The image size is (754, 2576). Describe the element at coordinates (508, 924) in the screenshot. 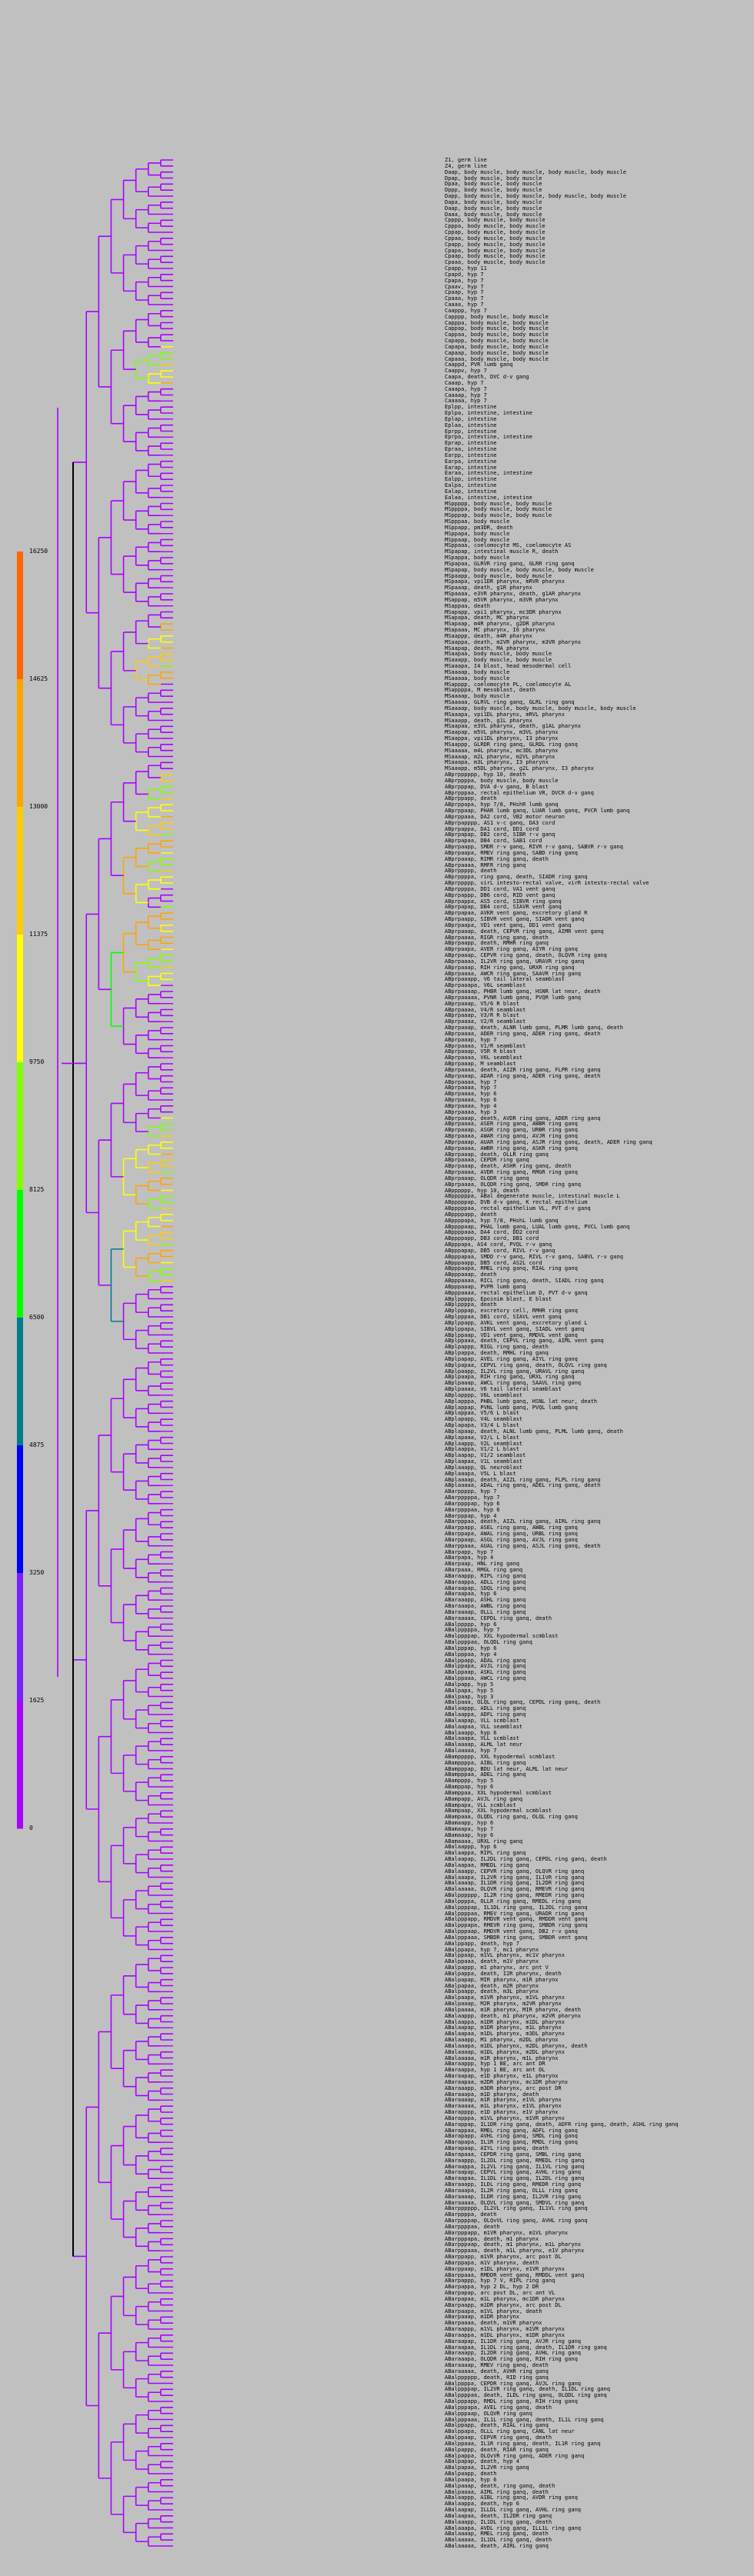

I see `leaf-label: ABprpaapa, VD1 vent ganq, DD1 vent ganq` at that location.